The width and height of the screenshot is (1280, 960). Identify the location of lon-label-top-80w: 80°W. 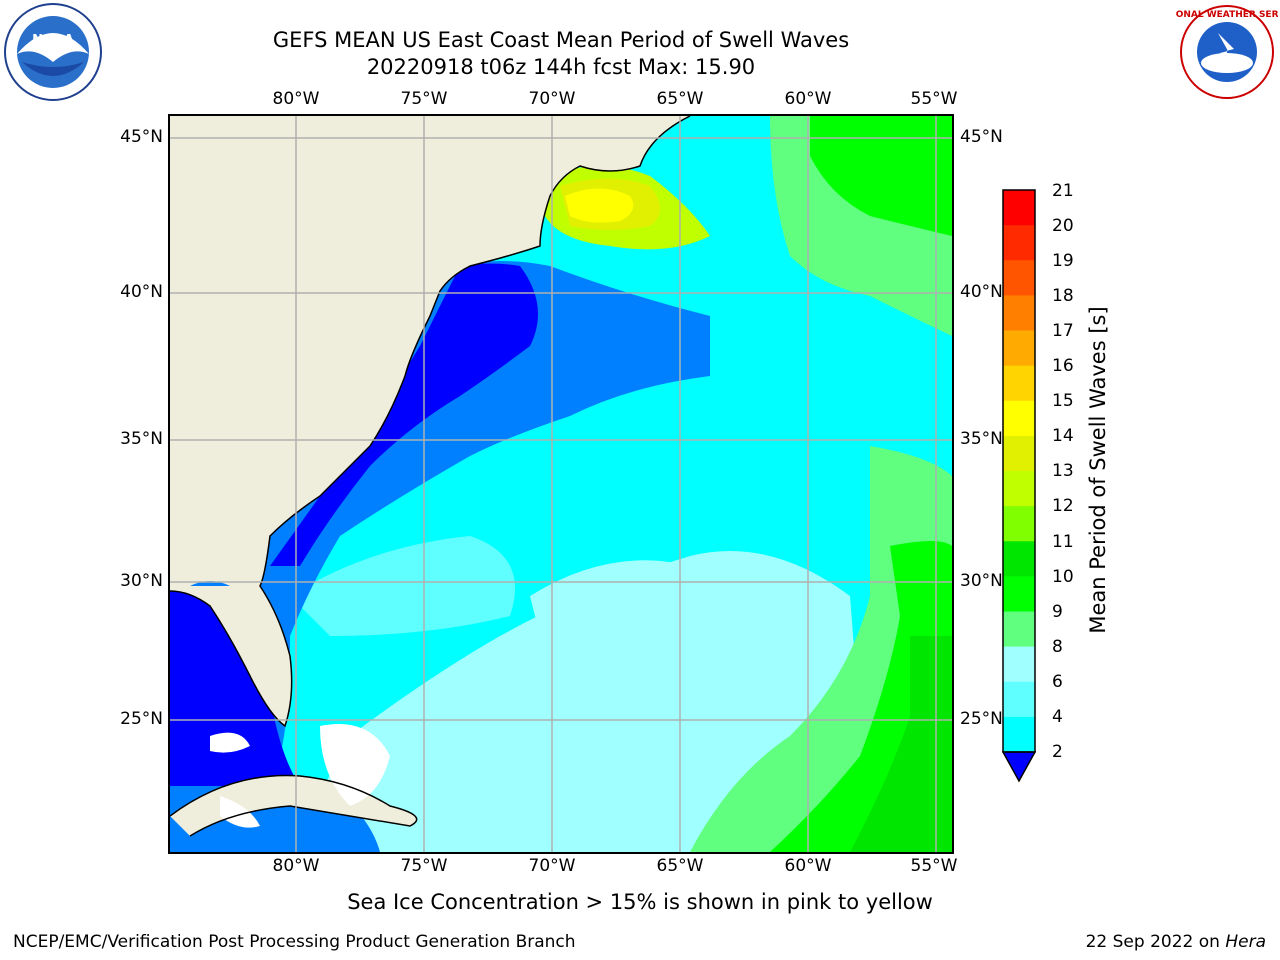
(296, 99).